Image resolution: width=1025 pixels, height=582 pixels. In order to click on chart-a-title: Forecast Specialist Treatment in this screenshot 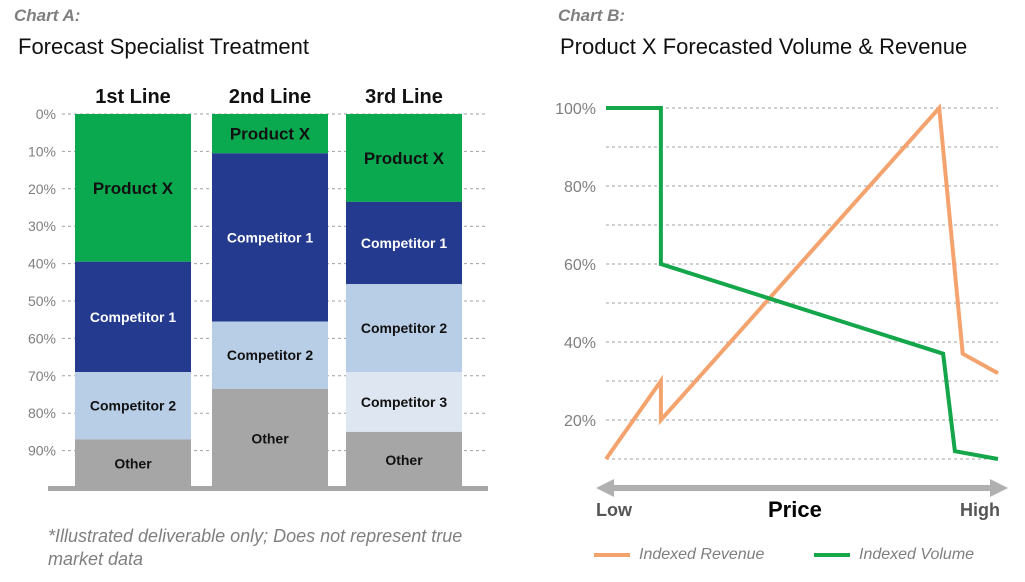, I will do `click(164, 46)`.